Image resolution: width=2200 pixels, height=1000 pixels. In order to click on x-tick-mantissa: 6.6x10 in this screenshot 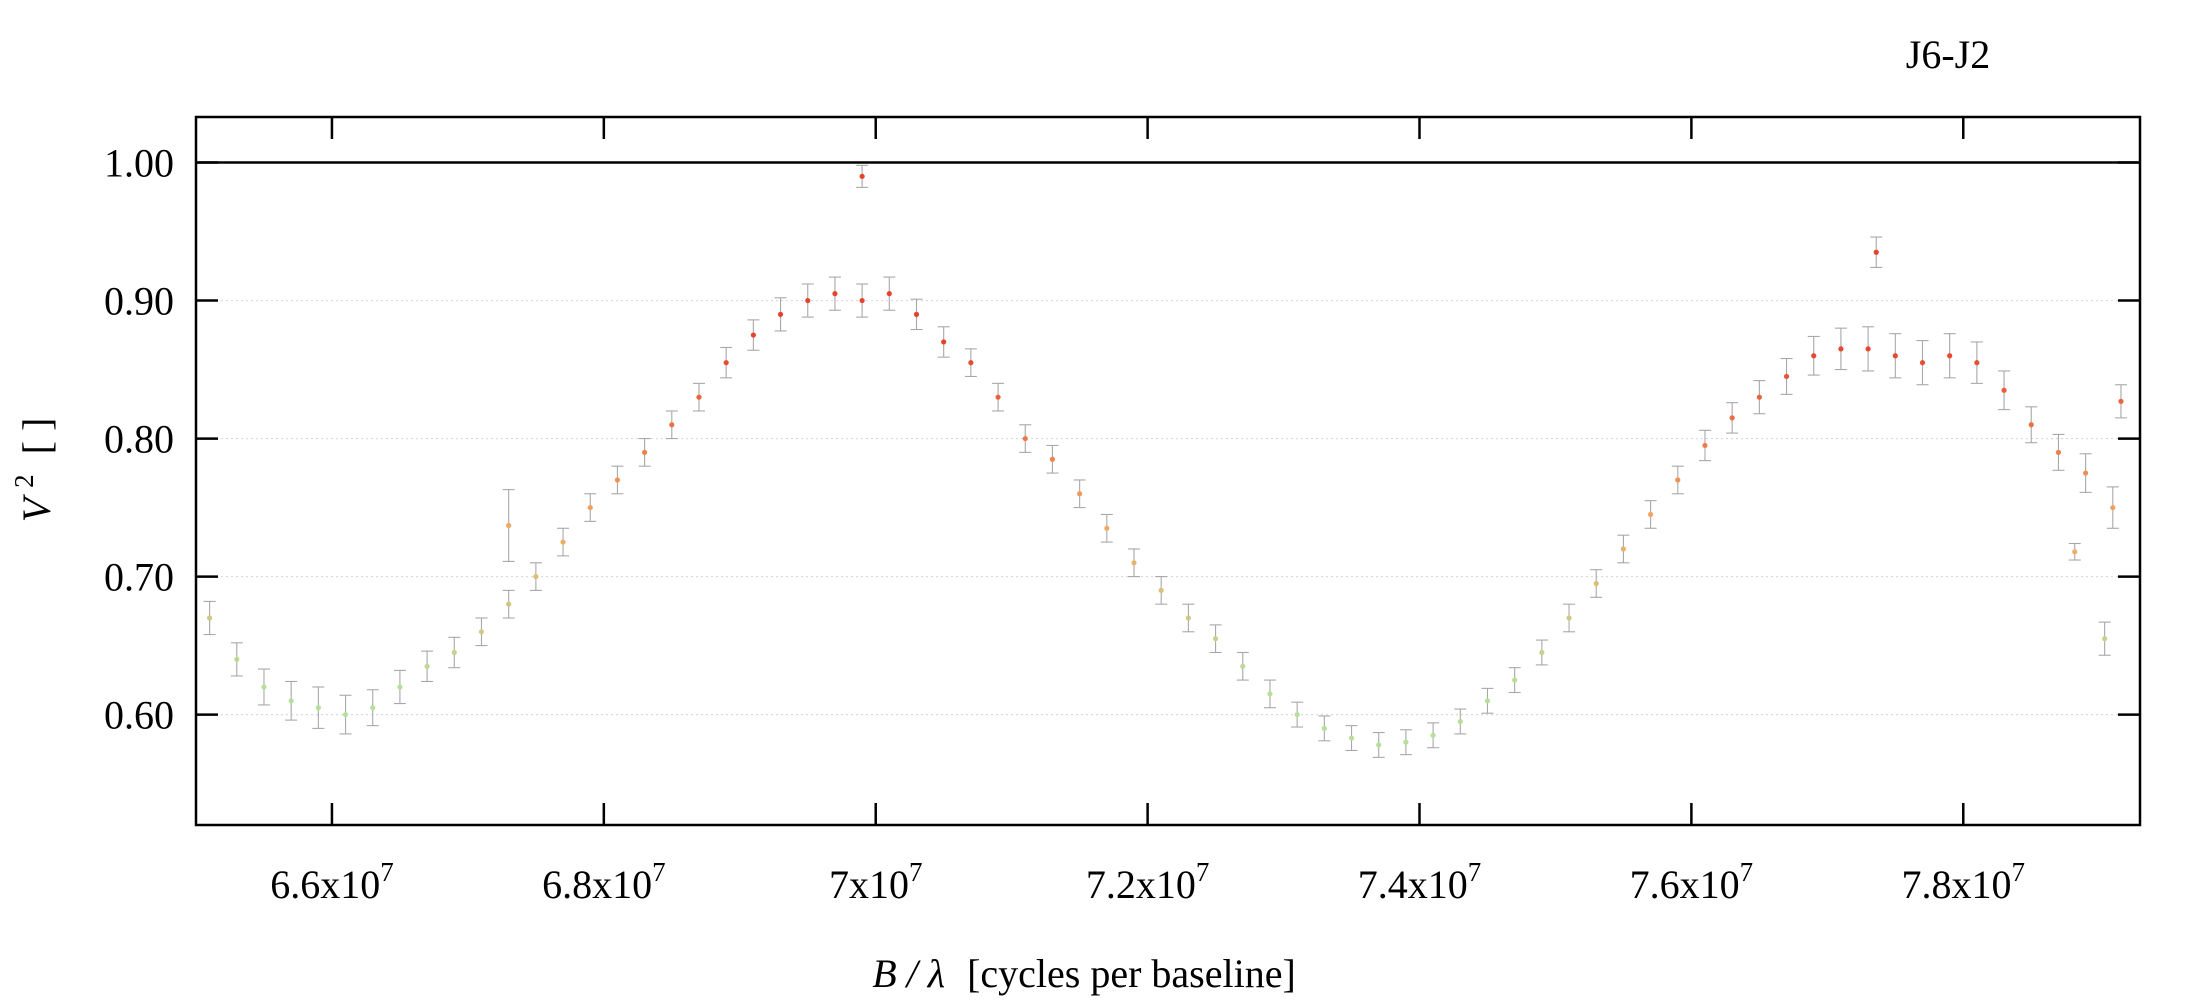, I will do `click(325, 884)`.